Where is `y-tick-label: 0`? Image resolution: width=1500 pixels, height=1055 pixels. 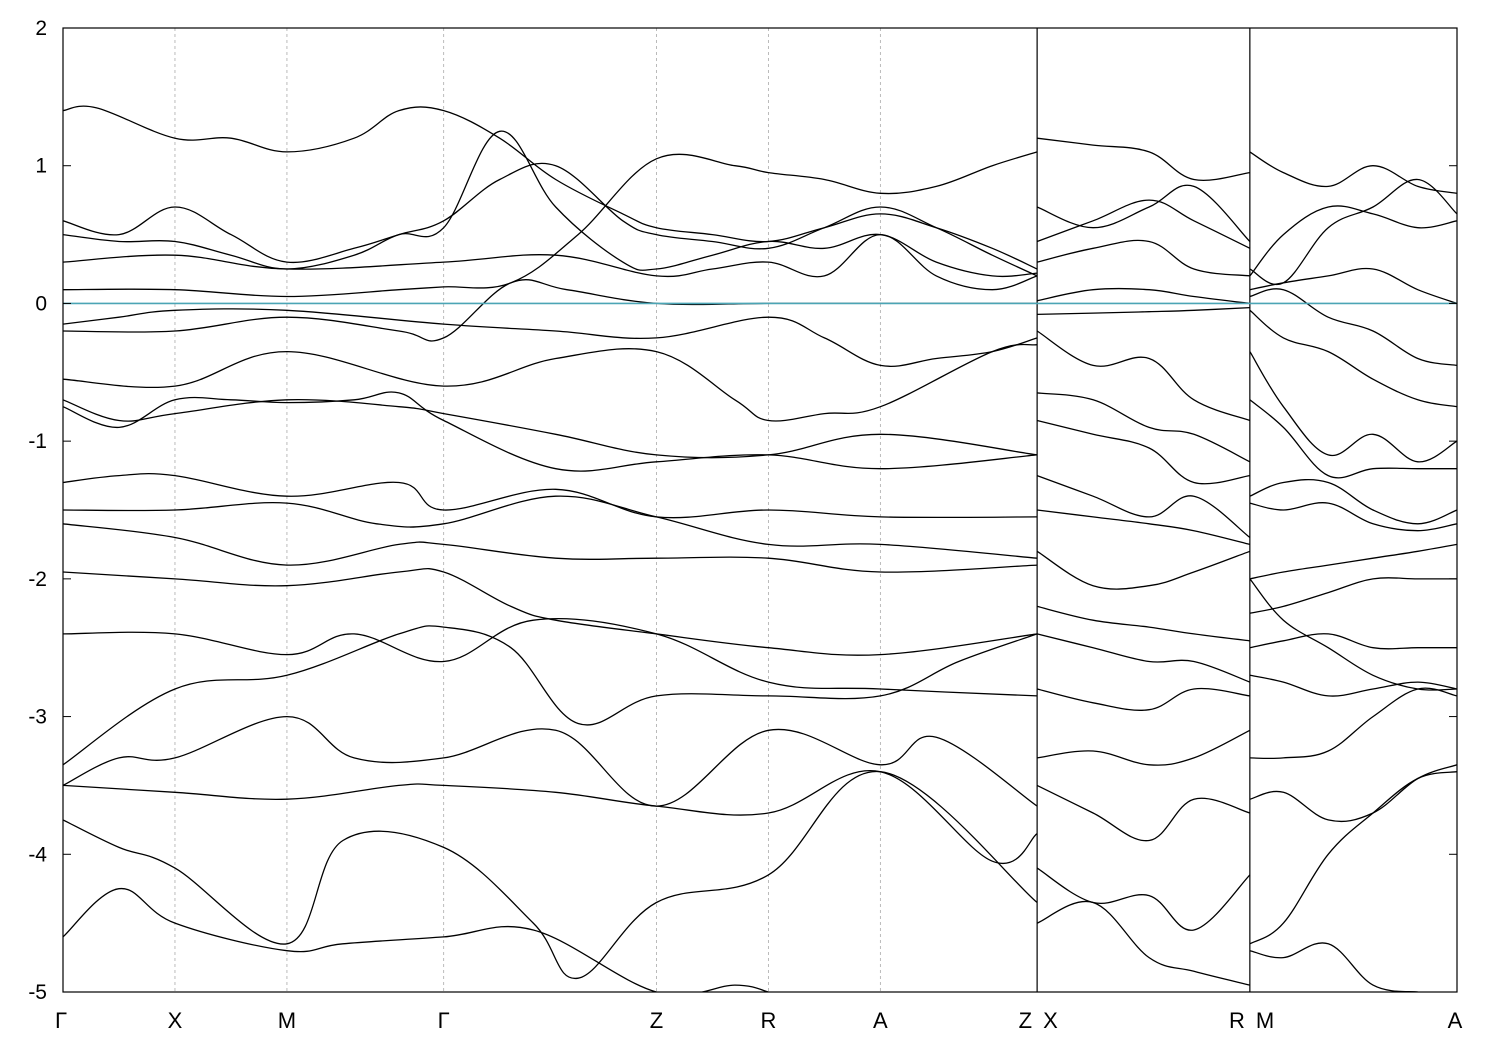
y-tick-label: 0 is located at coordinates (41, 303).